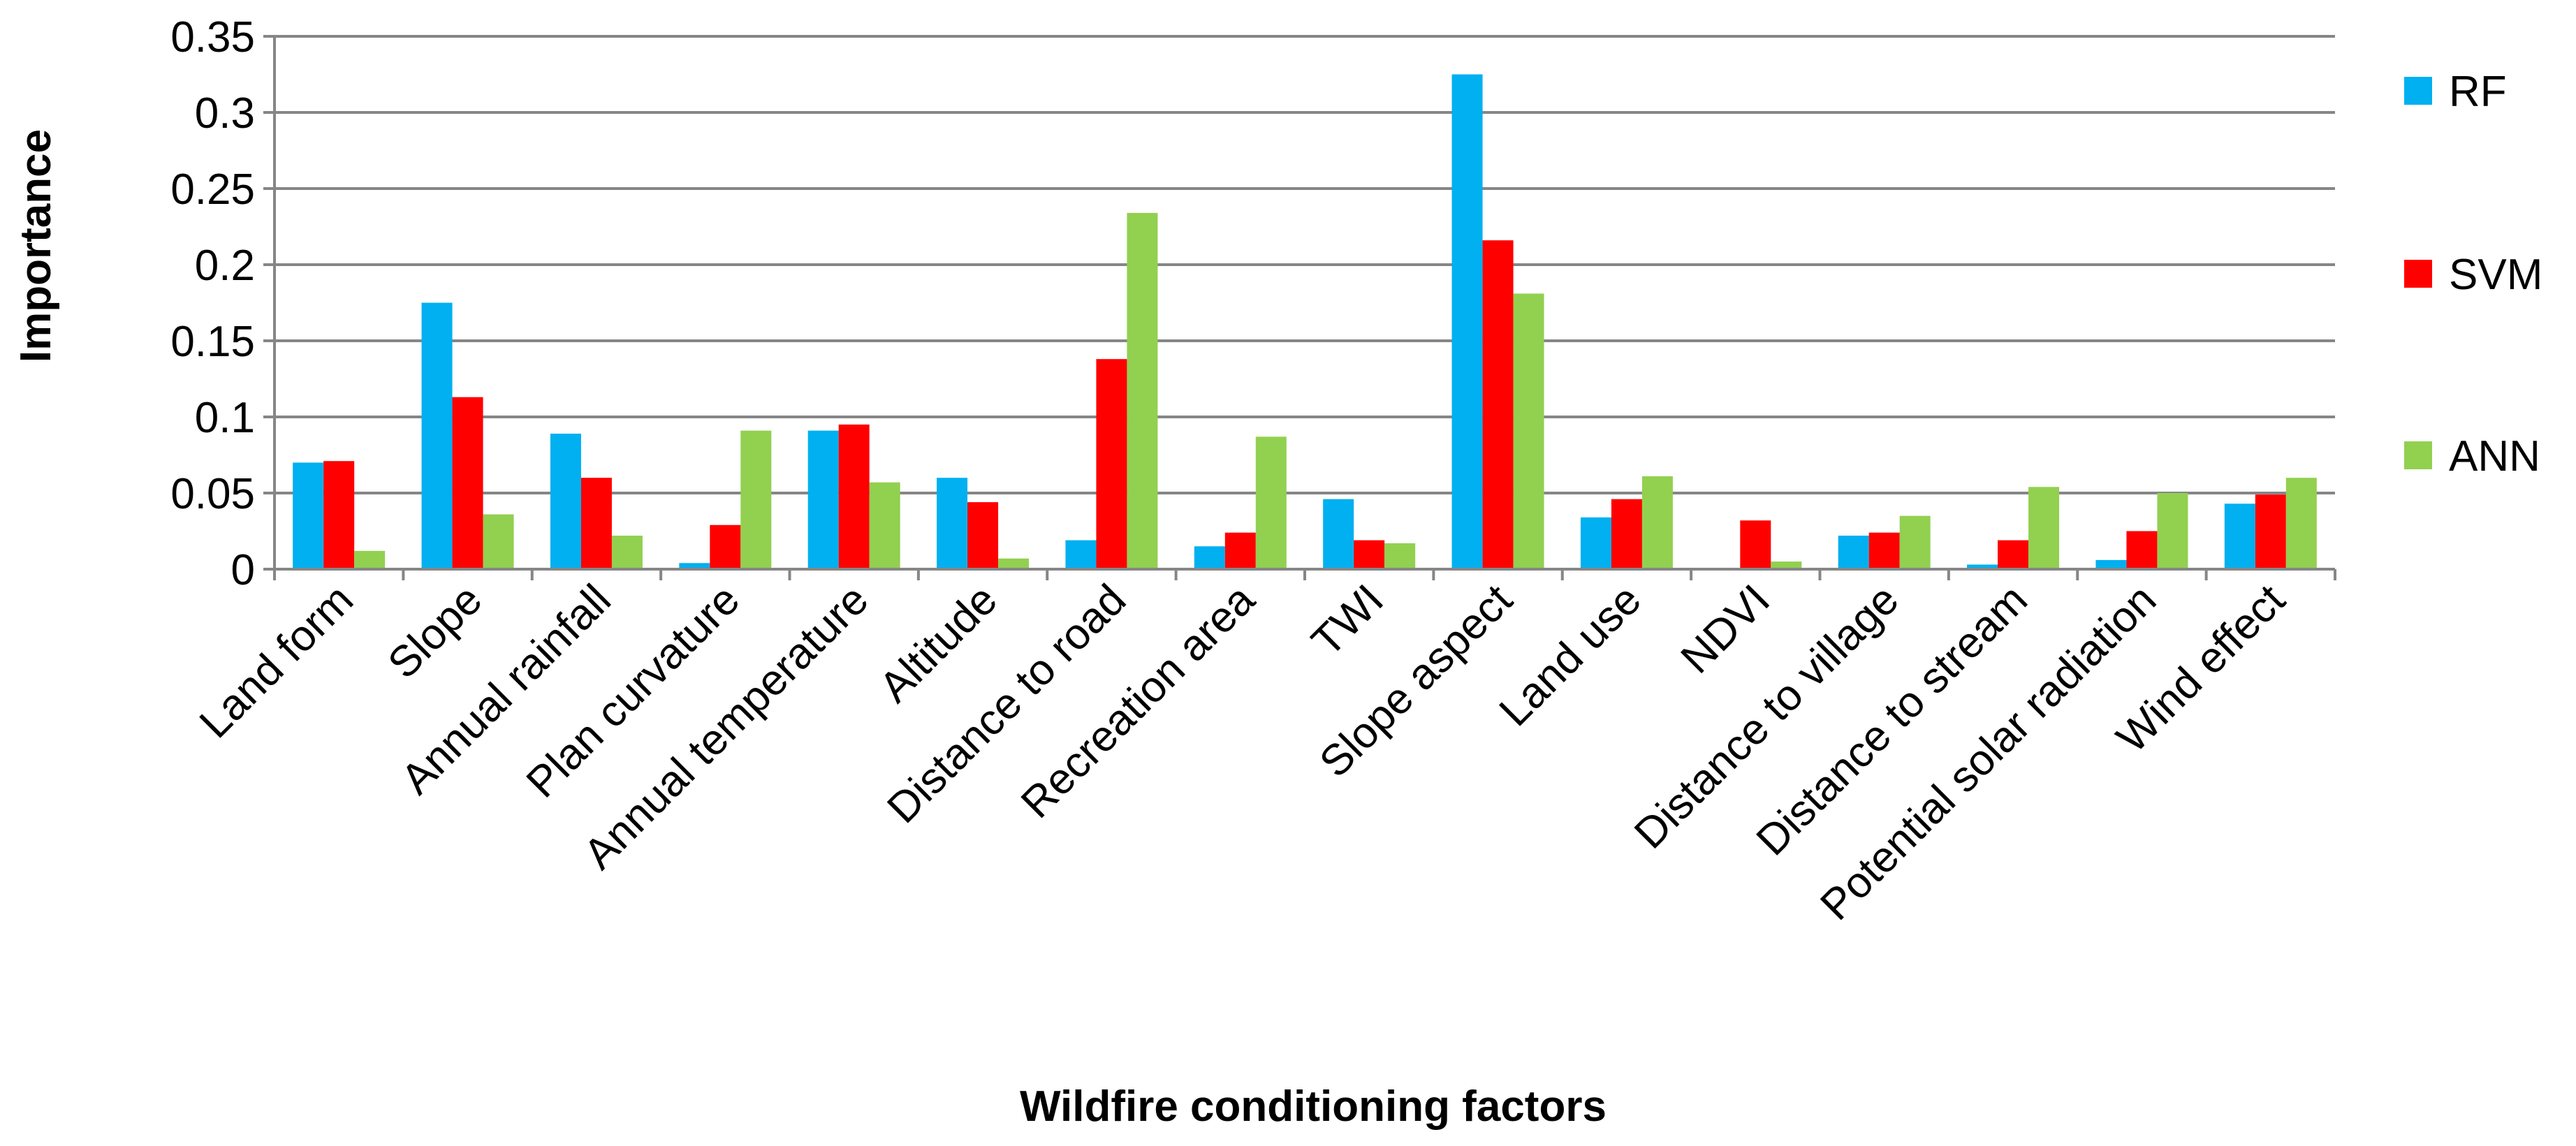 This screenshot has height=1146, width=2576. I want to click on y-tick-label: 0, so click(243, 570).